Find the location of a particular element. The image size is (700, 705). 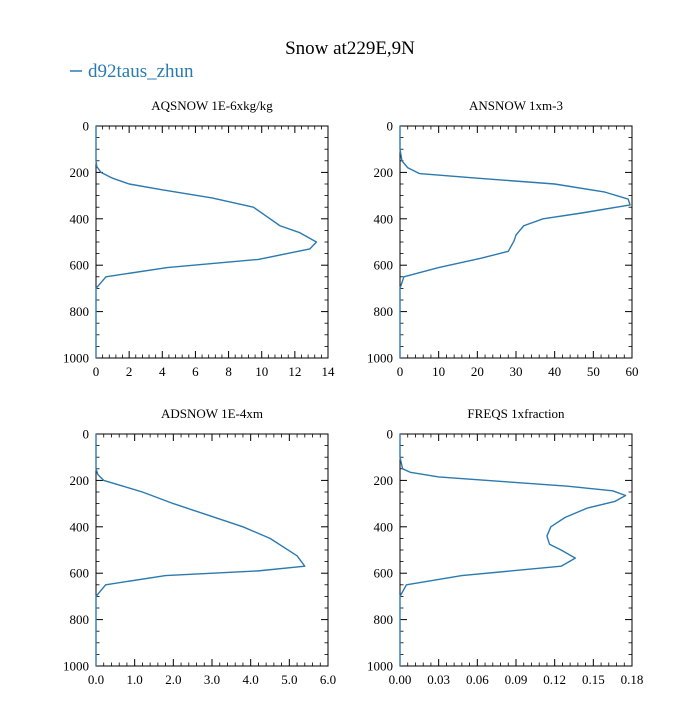

x-tick-label: 0.12 is located at coordinates (554, 679).